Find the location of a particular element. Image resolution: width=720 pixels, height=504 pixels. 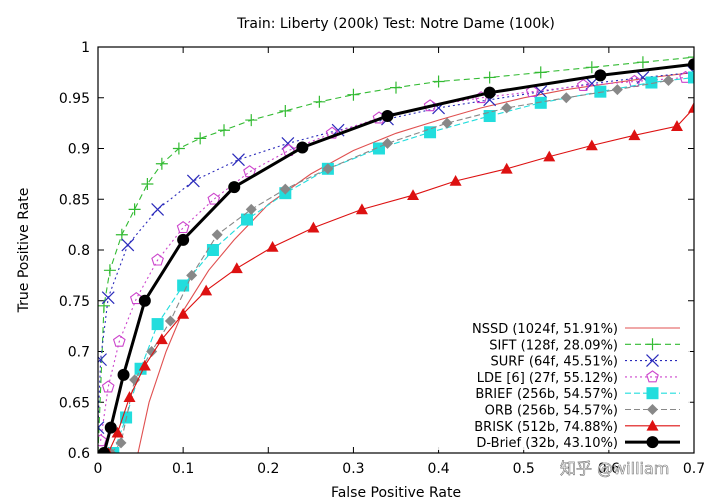

y-tick-label: 0.6 is located at coordinates (79, 454).